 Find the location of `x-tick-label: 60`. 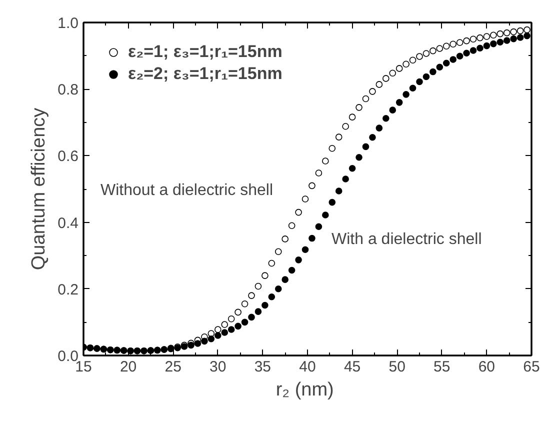

x-tick-label: 60 is located at coordinates (487, 367).